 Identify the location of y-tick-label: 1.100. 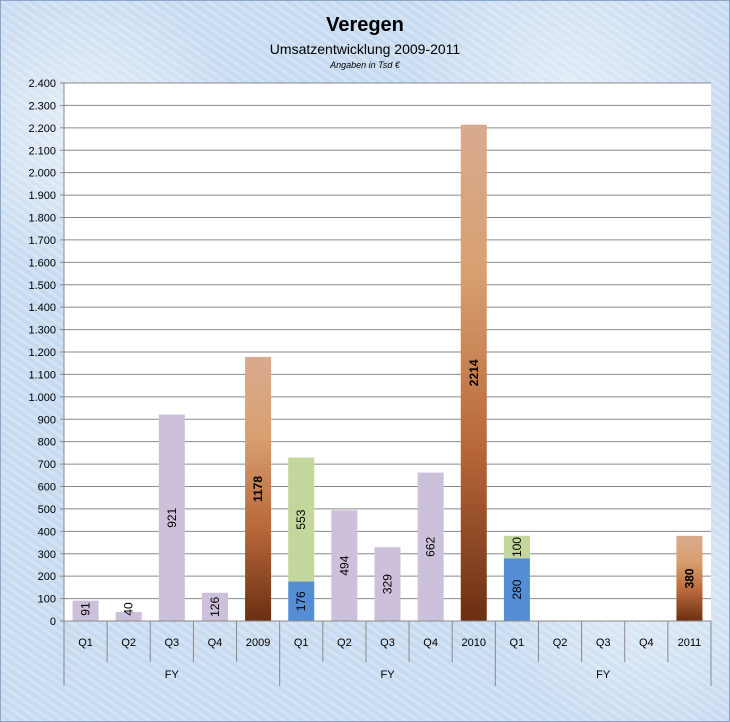
(42, 375).